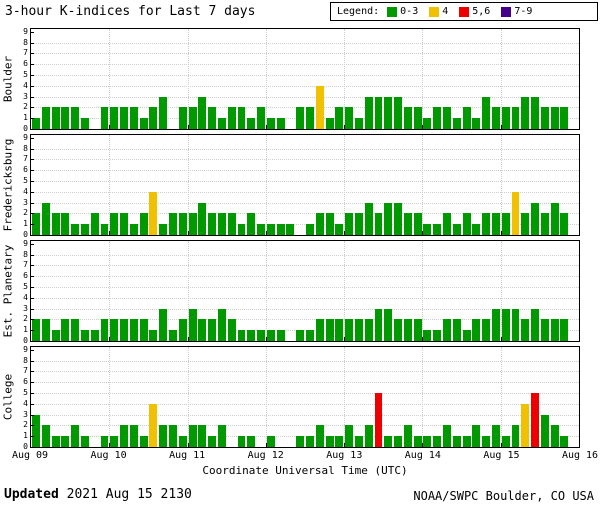 The width and height of the screenshot is (600, 510). I want to click on legend-items: 0-3 4 5,6 7-9, so click(459, 11).